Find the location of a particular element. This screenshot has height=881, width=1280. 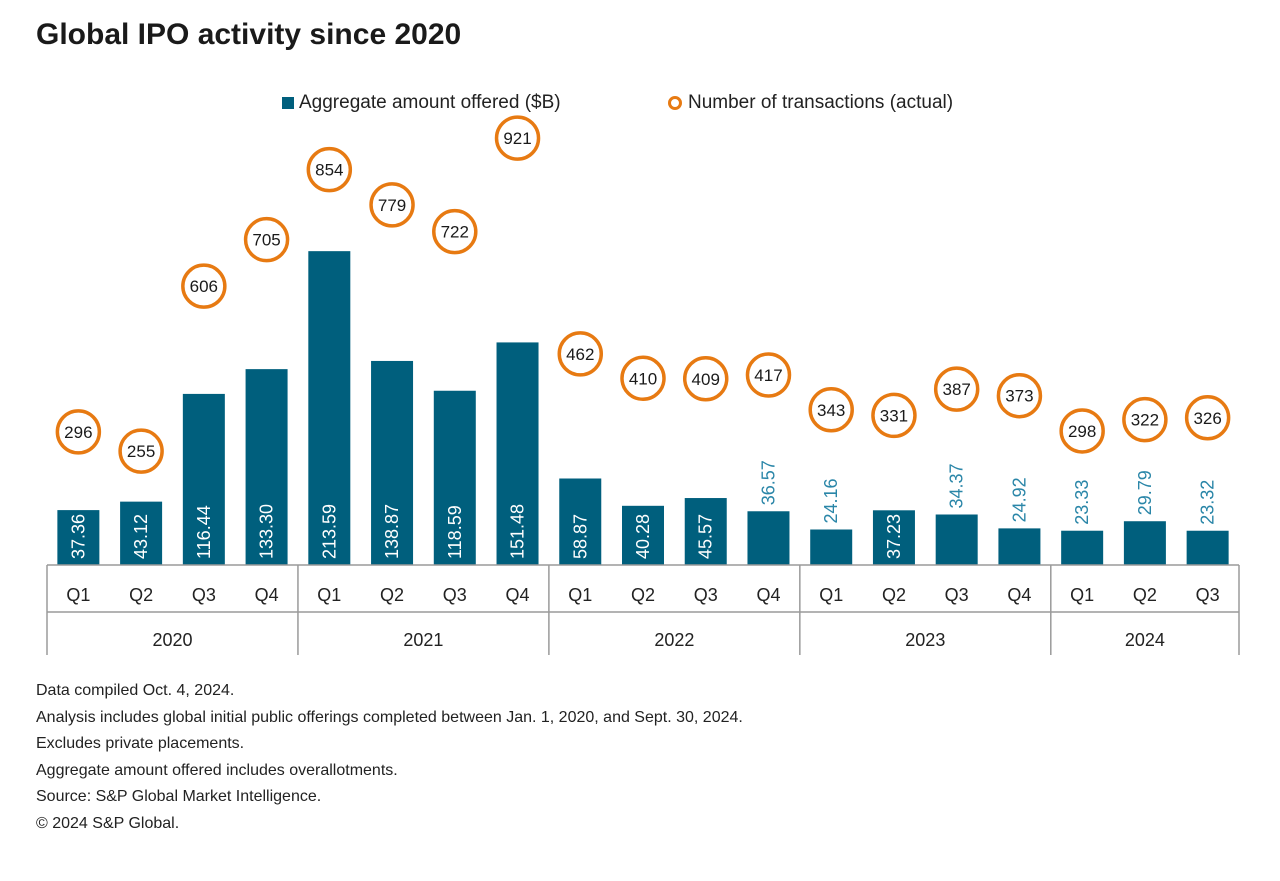

bar-value-label: 24.92 is located at coordinates (1019, 499).